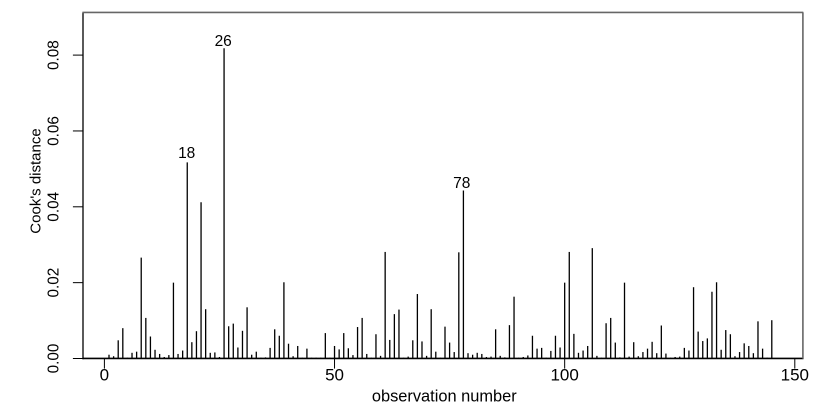 The width and height of the screenshot is (821, 414). What do you see at coordinates (53, 283) in the screenshot?
I see `svg-text: 0.02` at bounding box center [53, 283].